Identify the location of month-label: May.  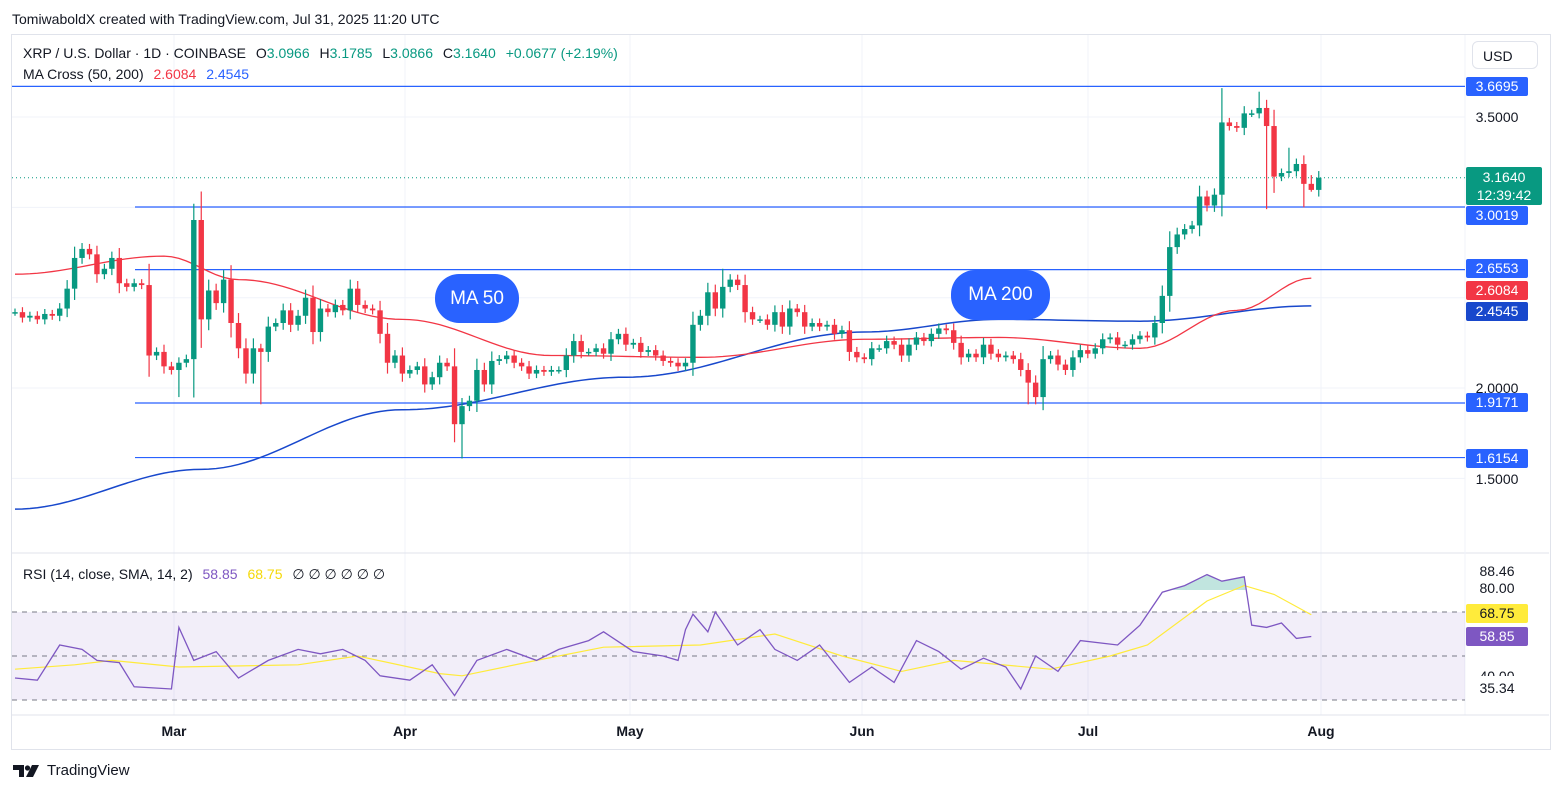
(630, 731).